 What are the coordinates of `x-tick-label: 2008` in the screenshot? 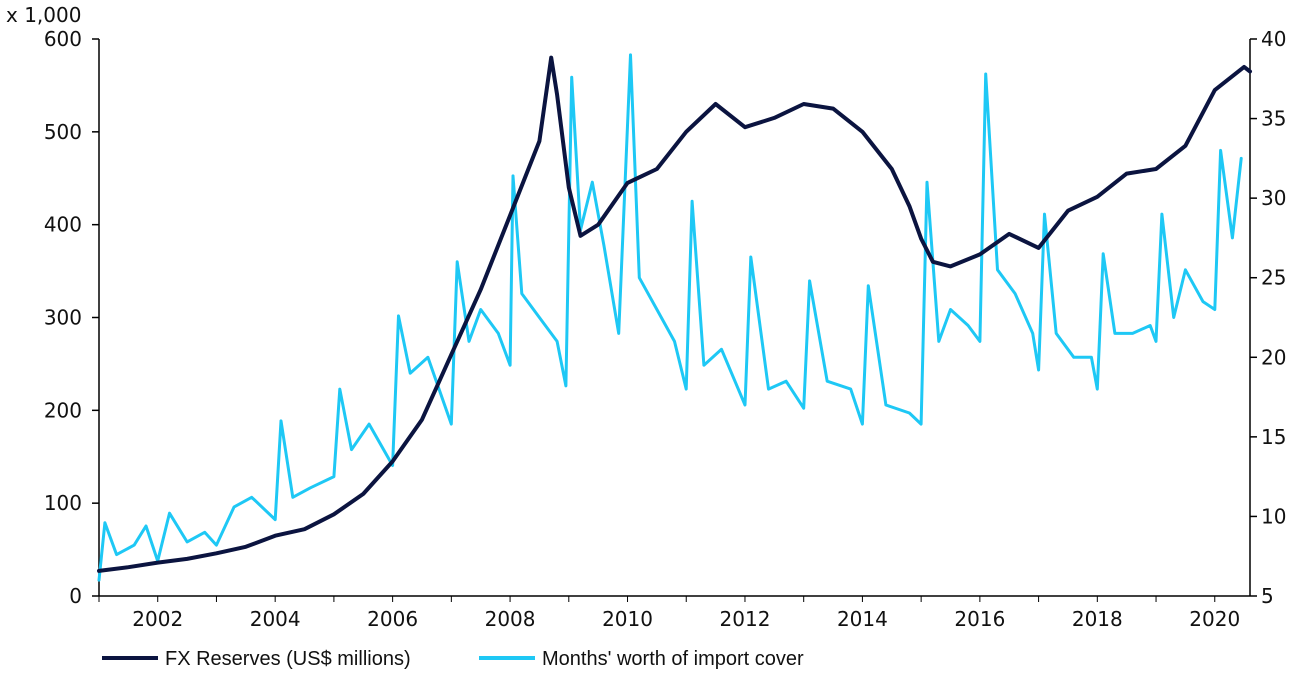 It's located at (510, 619).